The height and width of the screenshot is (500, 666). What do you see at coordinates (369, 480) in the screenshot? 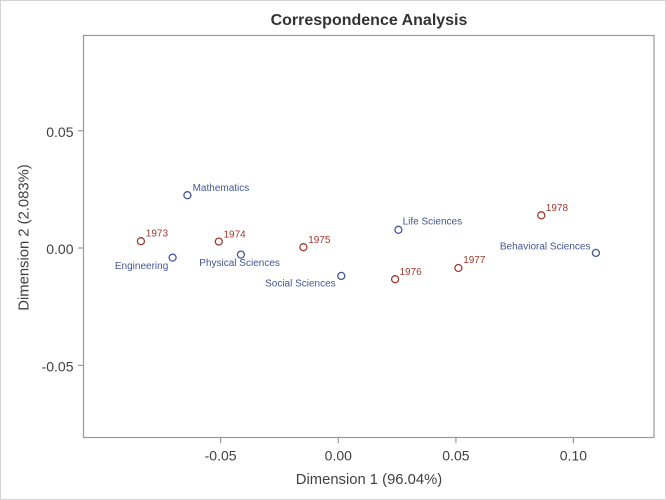
I see `svg-text: Dimension 1 (96.04%)` at bounding box center [369, 480].